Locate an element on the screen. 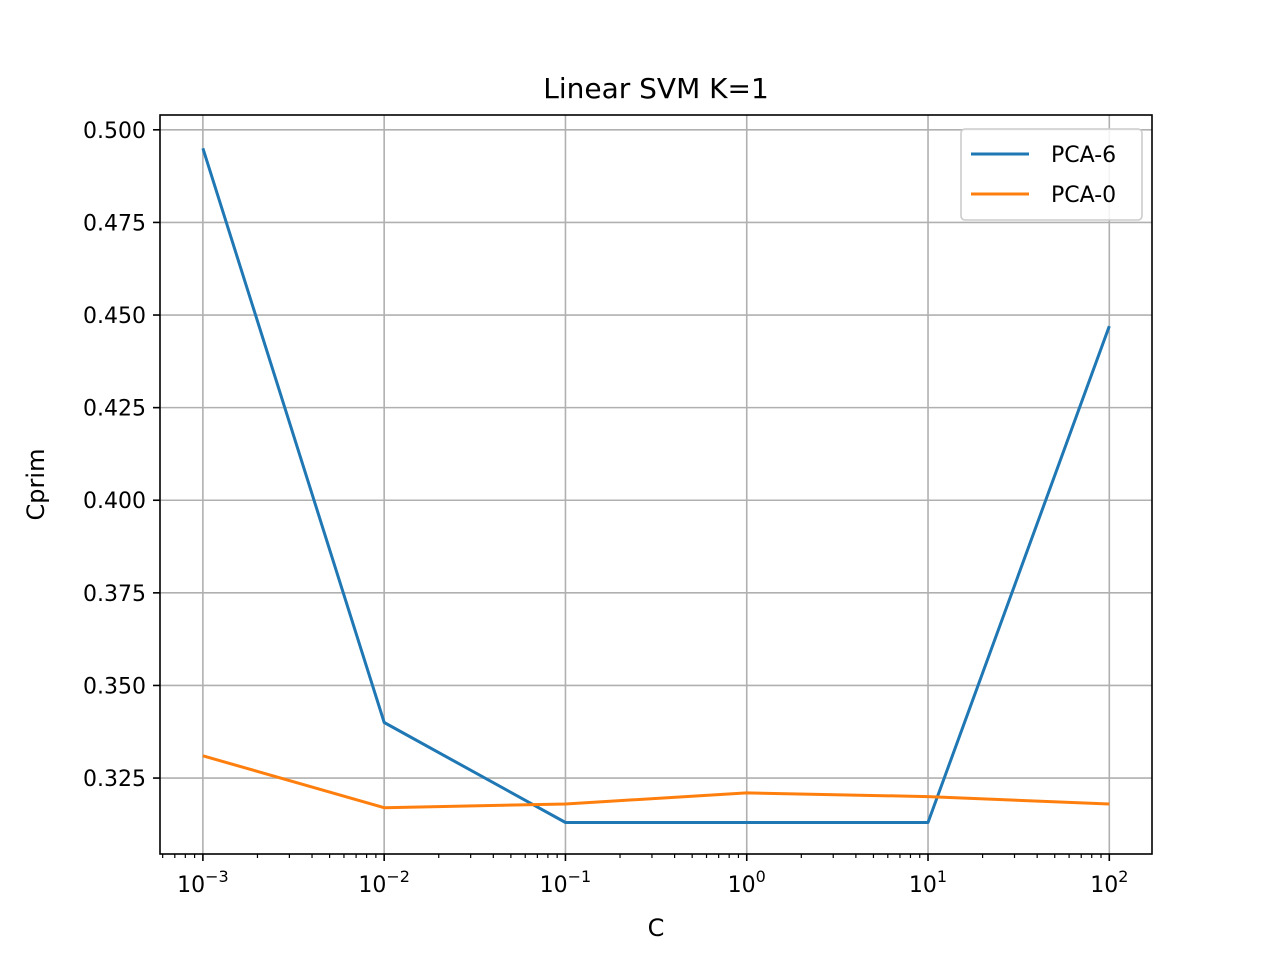 This screenshot has height=960, width=1280. y-tick-label: 0.475 is located at coordinates (114, 223).